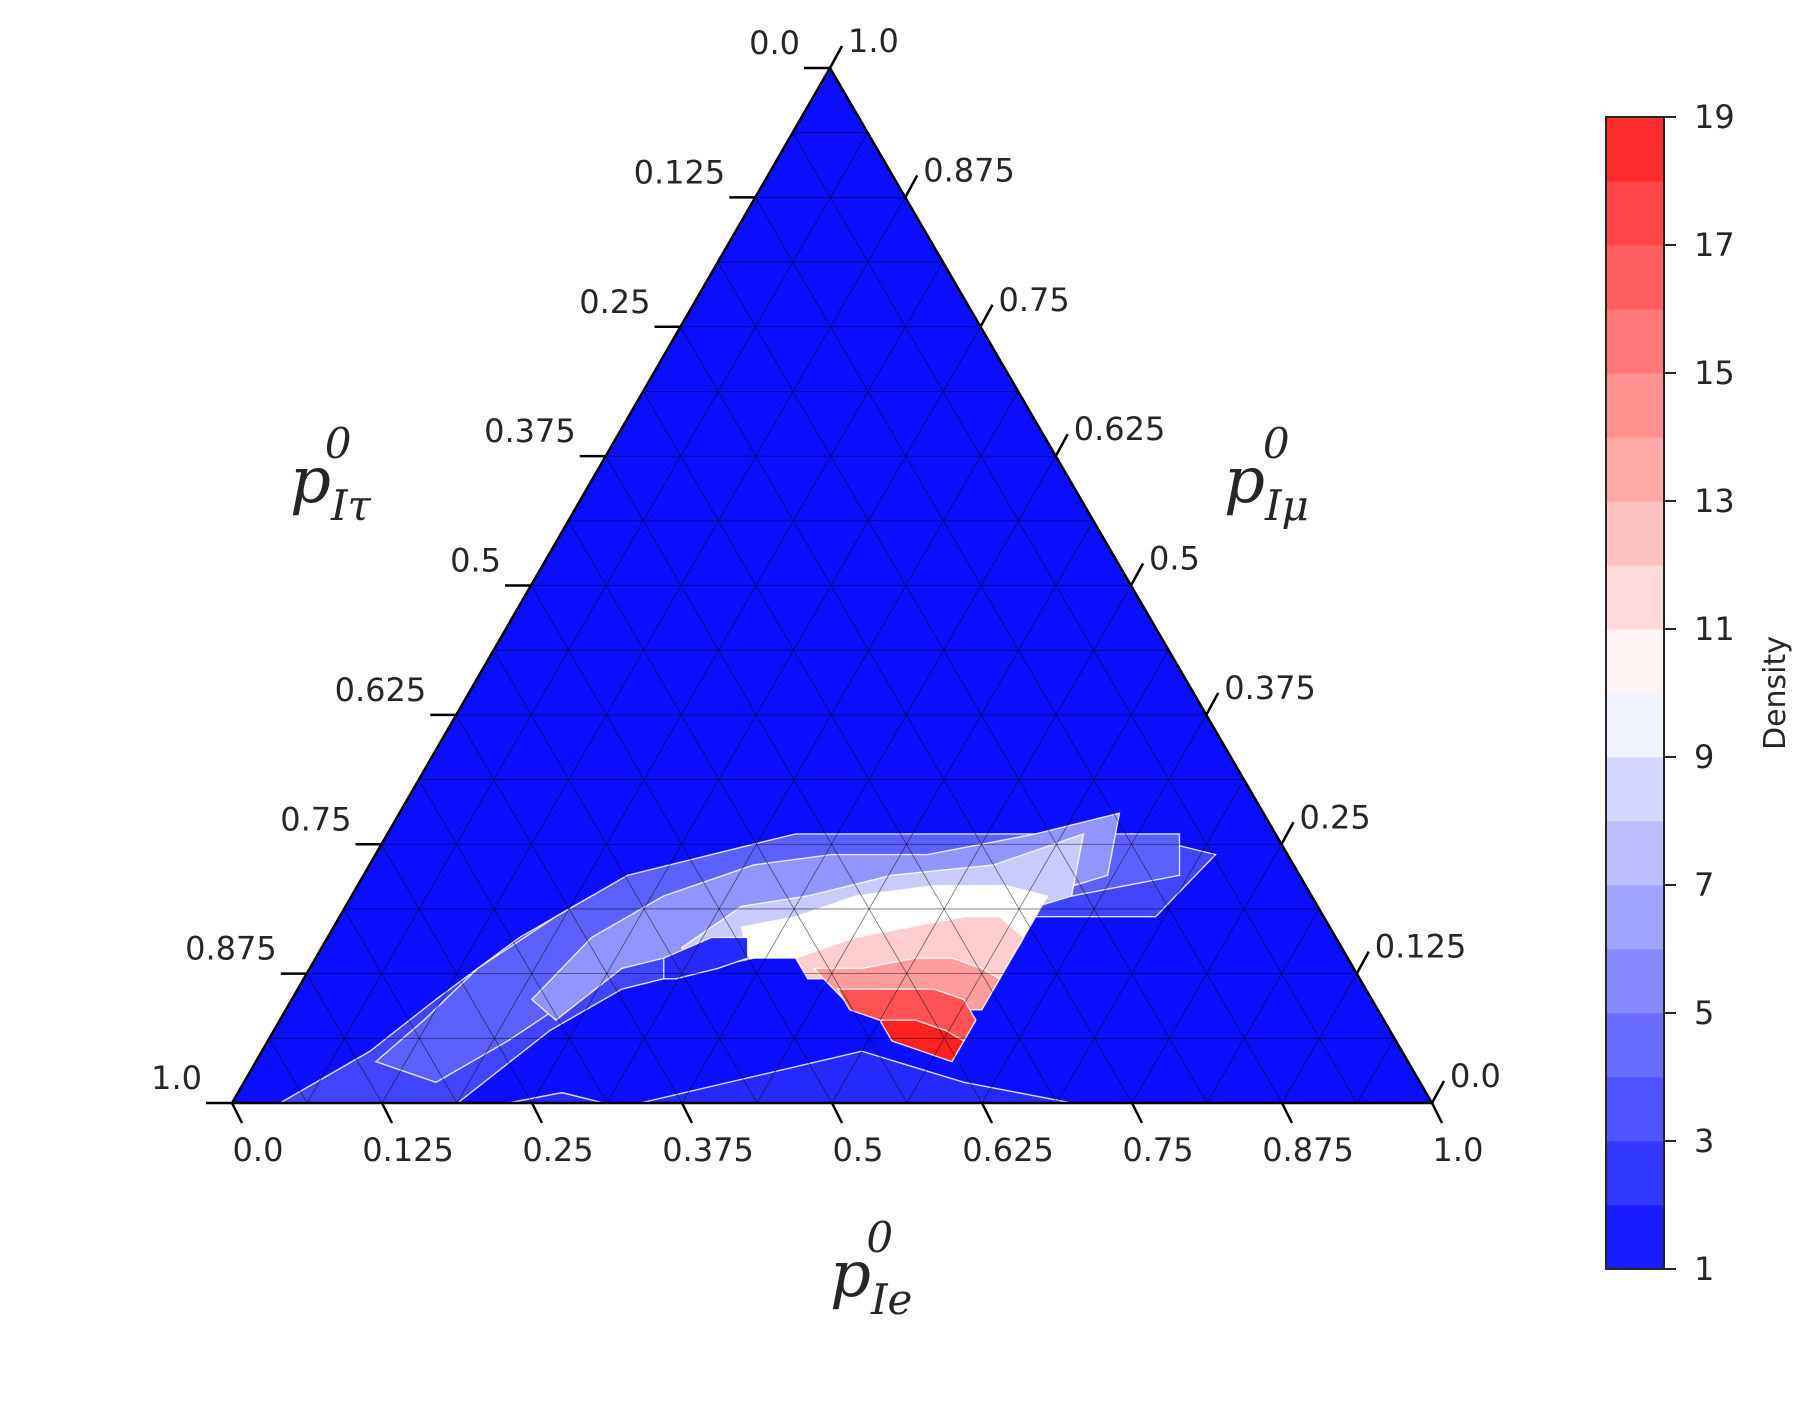  What do you see at coordinates (871, 1268) in the screenshot?
I see `bottom-axis-title: pIe 0` at bounding box center [871, 1268].